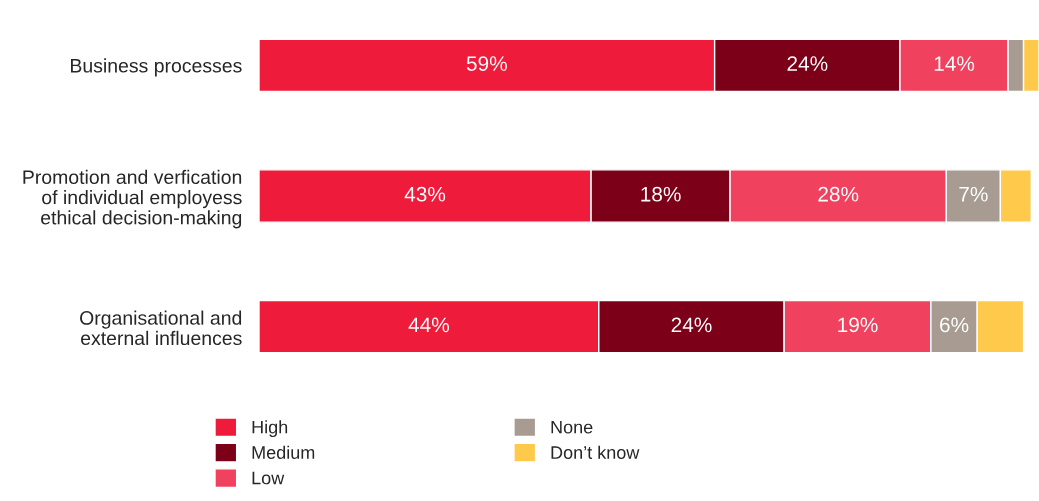  What do you see at coordinates (429, 325) in the screenshot?
I see `data-label: 44%` at bounding box center [429, 325].